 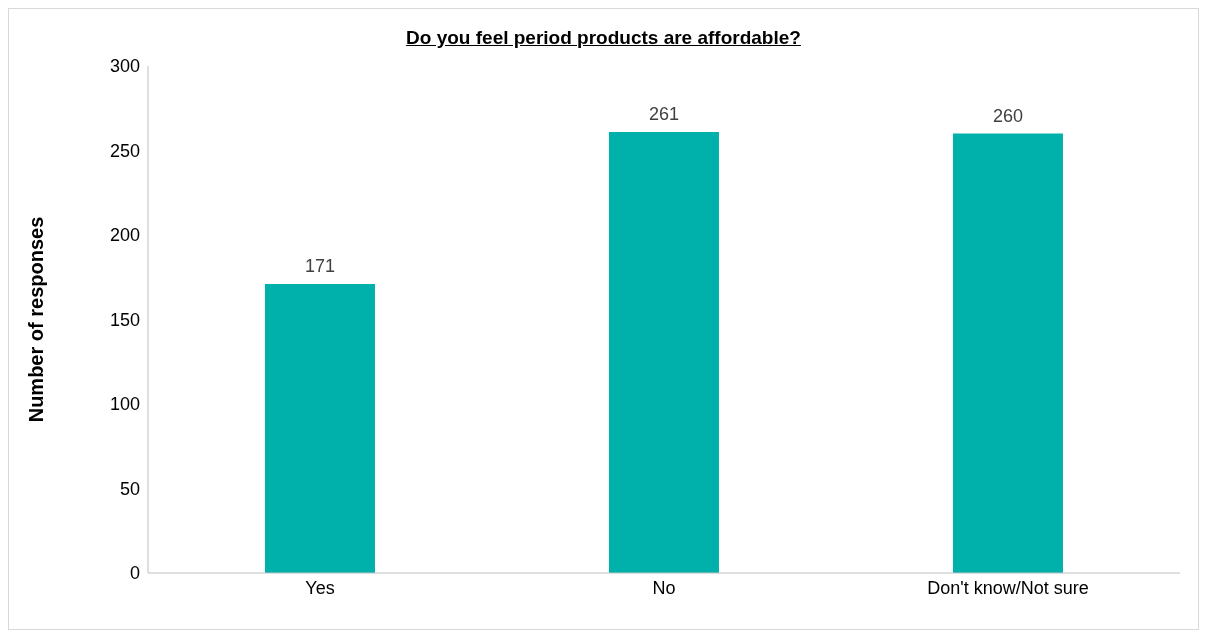 I want to click on chart-title: Do you feel period products are affordable?, so click(x=603, y=38).